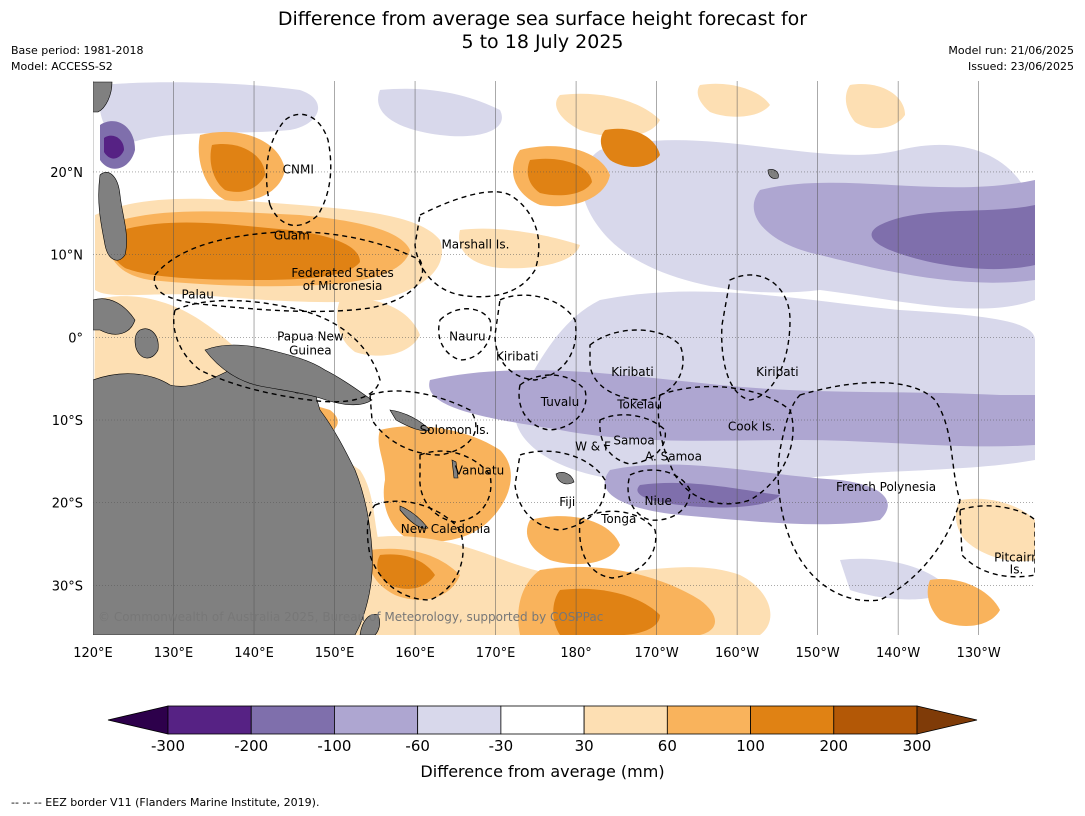  What do you see at coordinates (415, 550) in the screenshot?
I see `eez-new-caledonia` at bounding box center [415, 550].